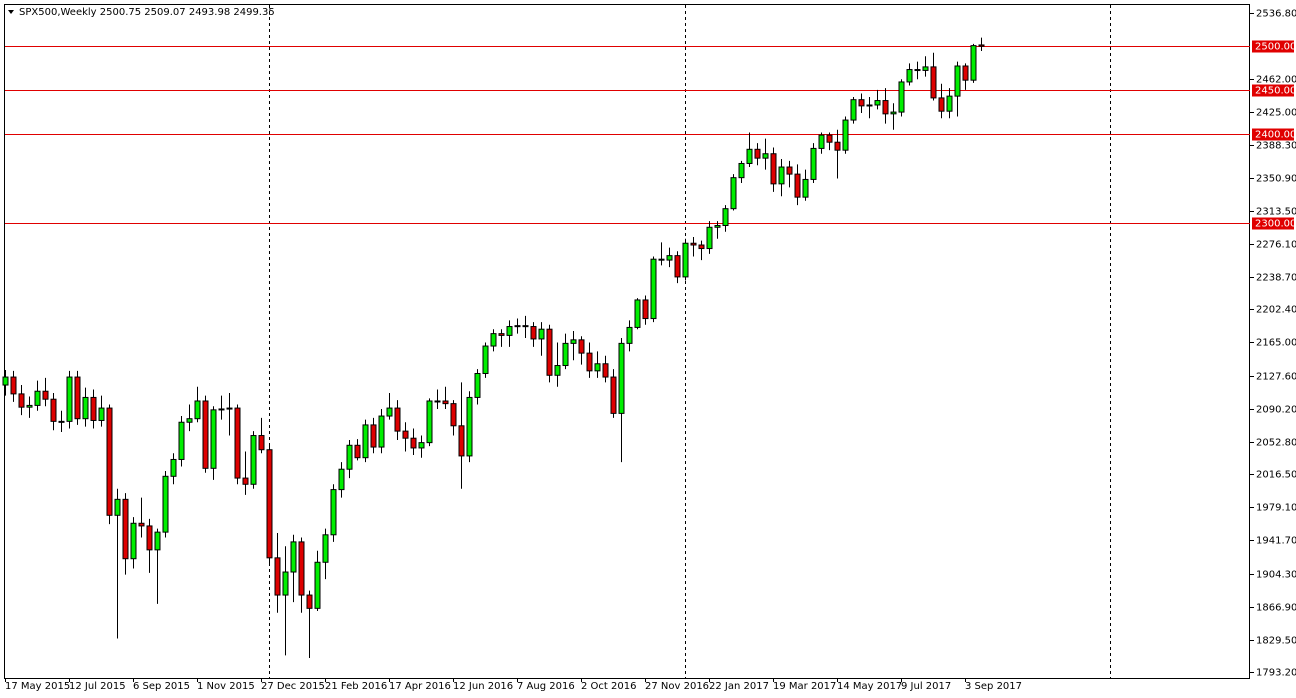  What do you see at coordinates (1276, 508) in the screenshot?
I see `y-tick-label: 1979.10` at bounding box center [1276, 508].